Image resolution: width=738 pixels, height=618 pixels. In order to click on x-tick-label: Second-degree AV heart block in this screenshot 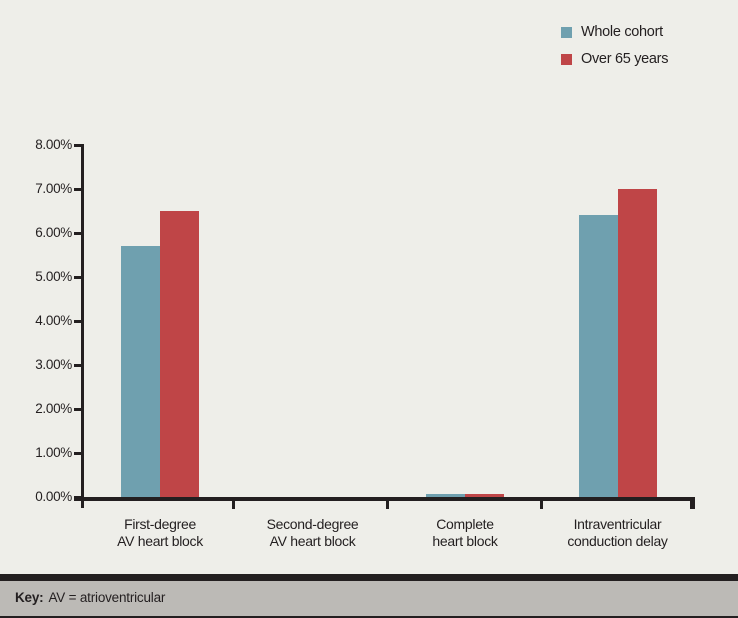, I will do `click(313, 533)`.